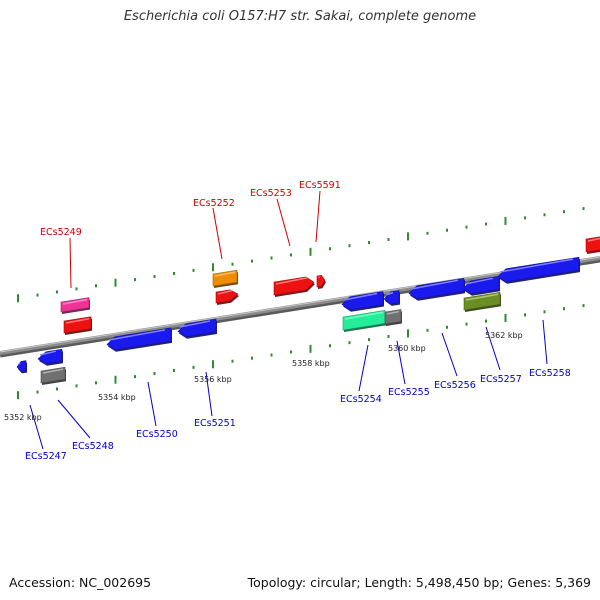 This screenshot has height=600, width=600. I want to click on reverse-gene-label-10: ECs5256, so click(455, 385).